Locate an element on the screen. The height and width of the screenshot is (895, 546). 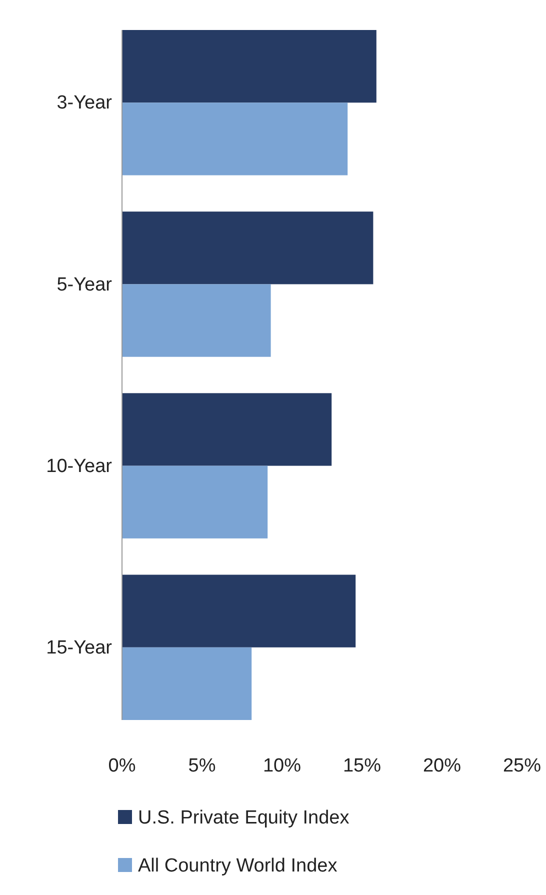
y-tick-label: 3-Year is located at coordinates (84, 103).